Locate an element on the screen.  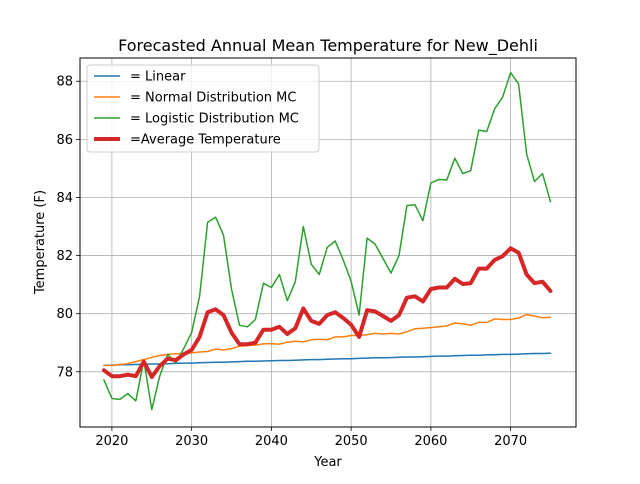
x-tick-label: 2060 is located at coordinates (430, 441).